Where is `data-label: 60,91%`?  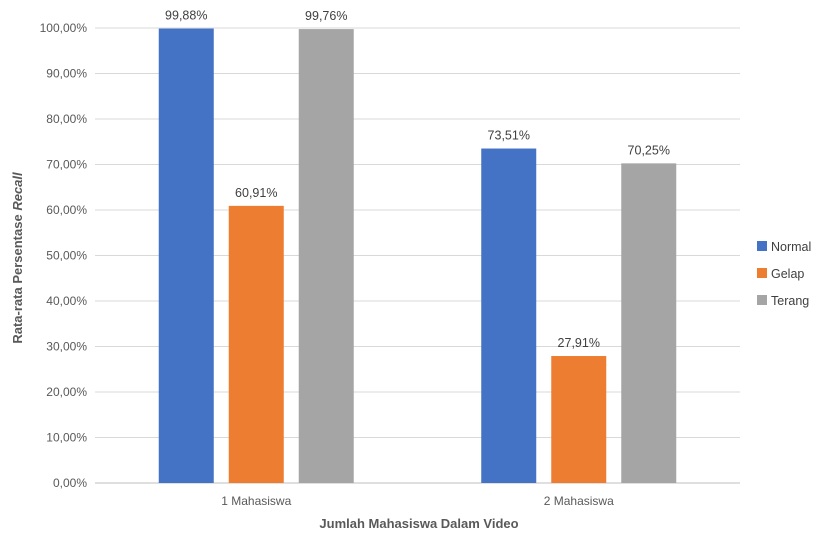 data-label: 60,91% is located at coordinates (256, 193).